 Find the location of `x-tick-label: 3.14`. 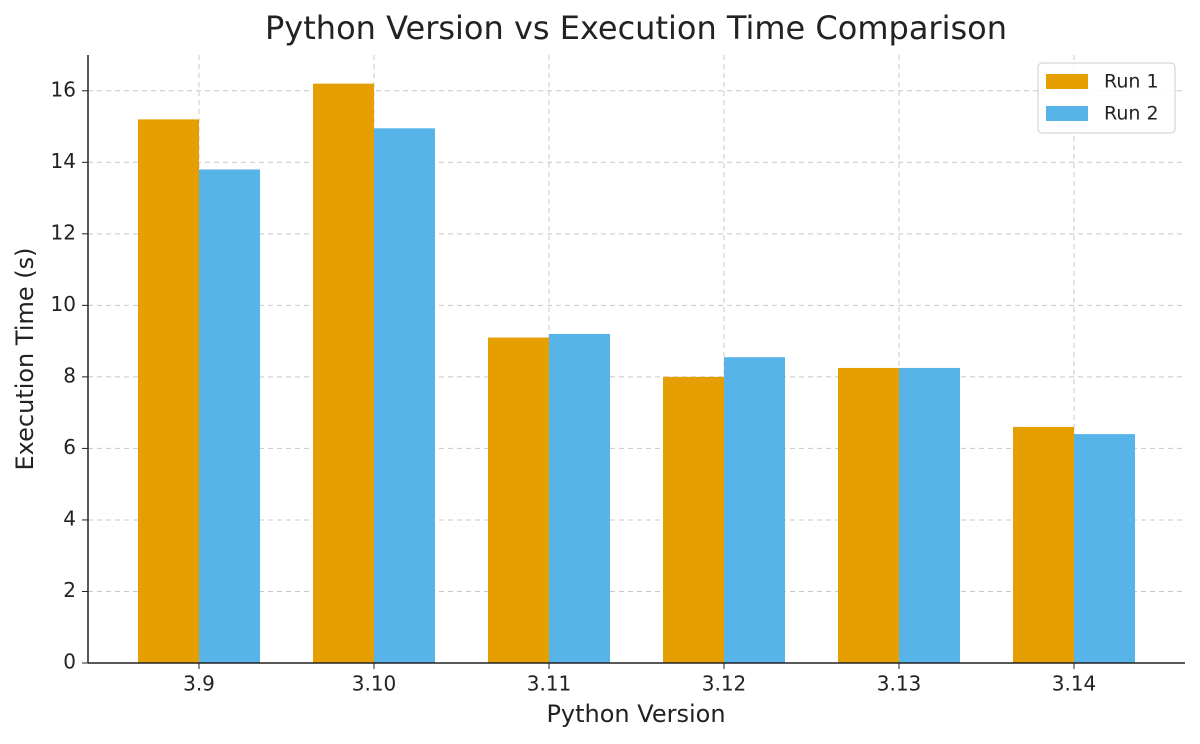

x-tick-label: 3.14 is located at coordinates (1074, 684).